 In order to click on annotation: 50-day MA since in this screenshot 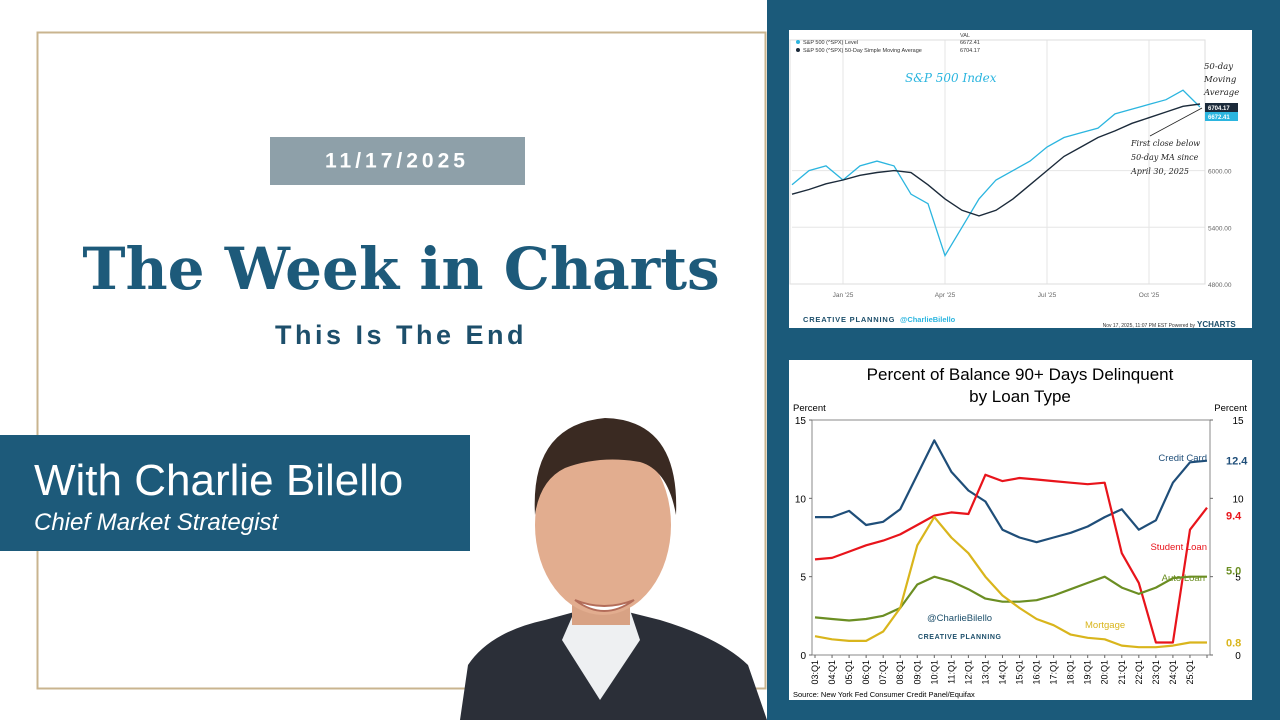, I will do `click(1165, 157)`.